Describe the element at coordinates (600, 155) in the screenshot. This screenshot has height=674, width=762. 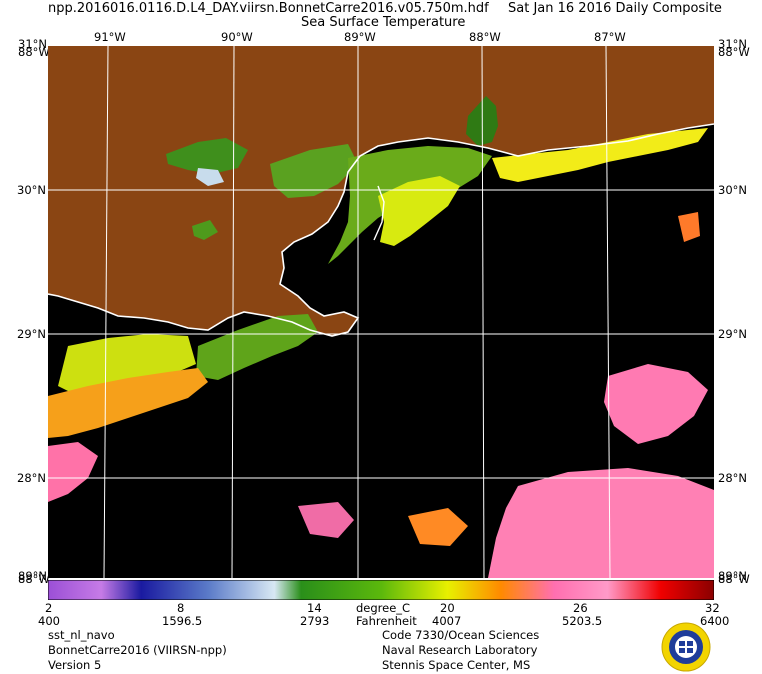
I see `coastal-yellow-strip` at that location.